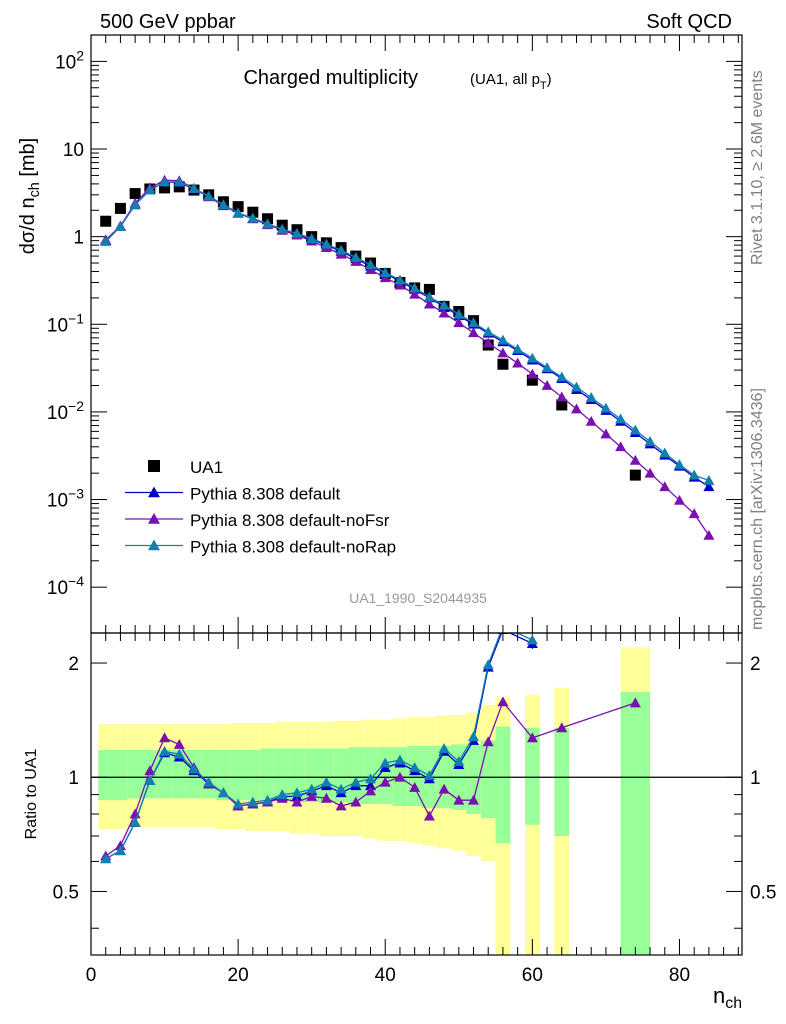 This screenshot has width=786, height=1024. I want to click on x-tick-label: 20, so click(238, 975).